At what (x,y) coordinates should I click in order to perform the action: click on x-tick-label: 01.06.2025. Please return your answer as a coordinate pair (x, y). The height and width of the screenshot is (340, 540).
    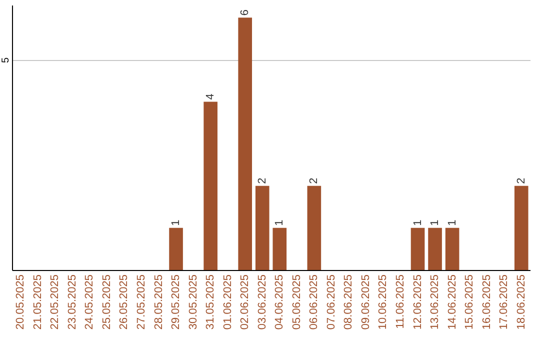
    Looking at the image, I should click on (228, 302).